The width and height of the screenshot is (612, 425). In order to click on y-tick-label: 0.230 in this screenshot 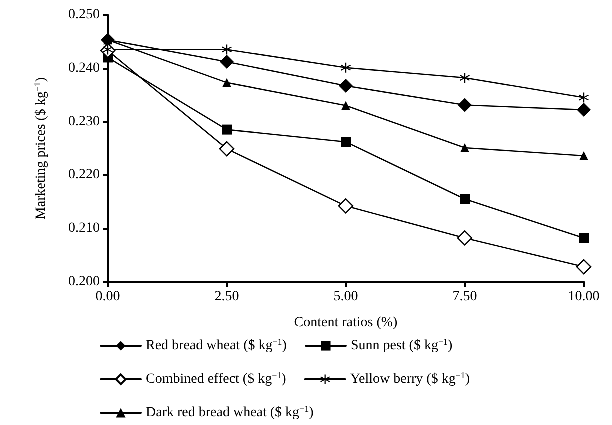, I will do `click(84, 122)`.